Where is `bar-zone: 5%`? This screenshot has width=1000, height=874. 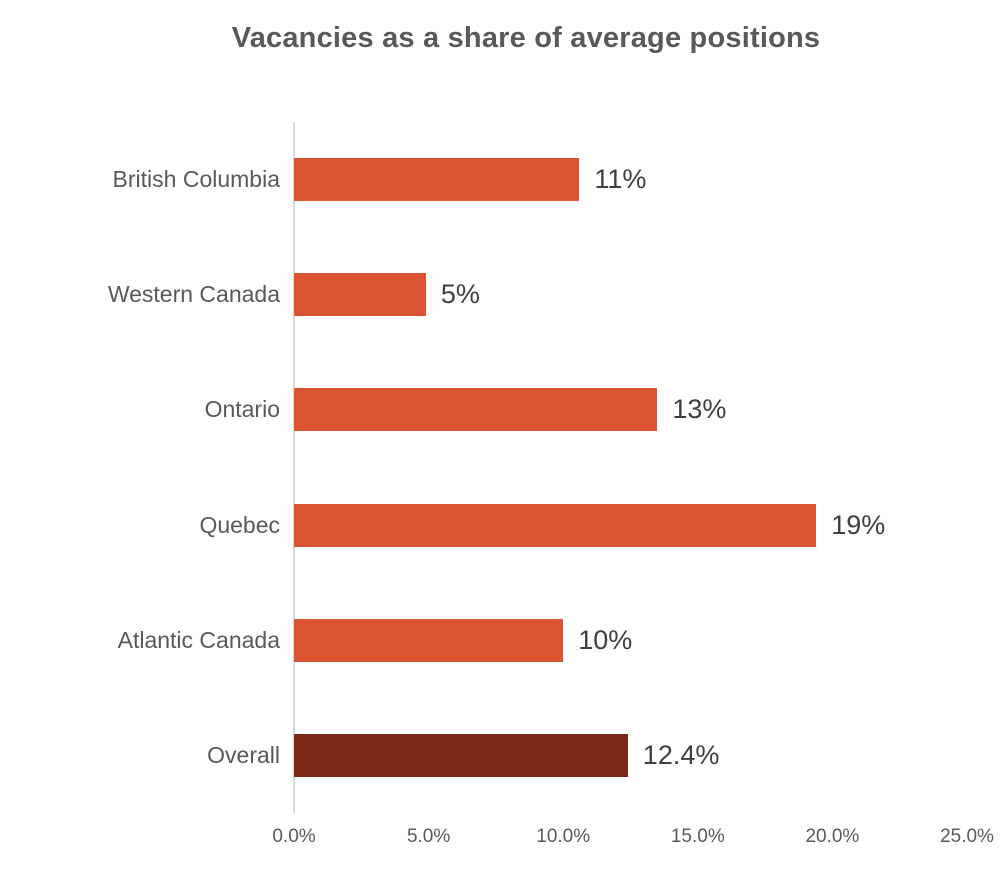 bar-zone: 5% is located at coordinates (647, 294).